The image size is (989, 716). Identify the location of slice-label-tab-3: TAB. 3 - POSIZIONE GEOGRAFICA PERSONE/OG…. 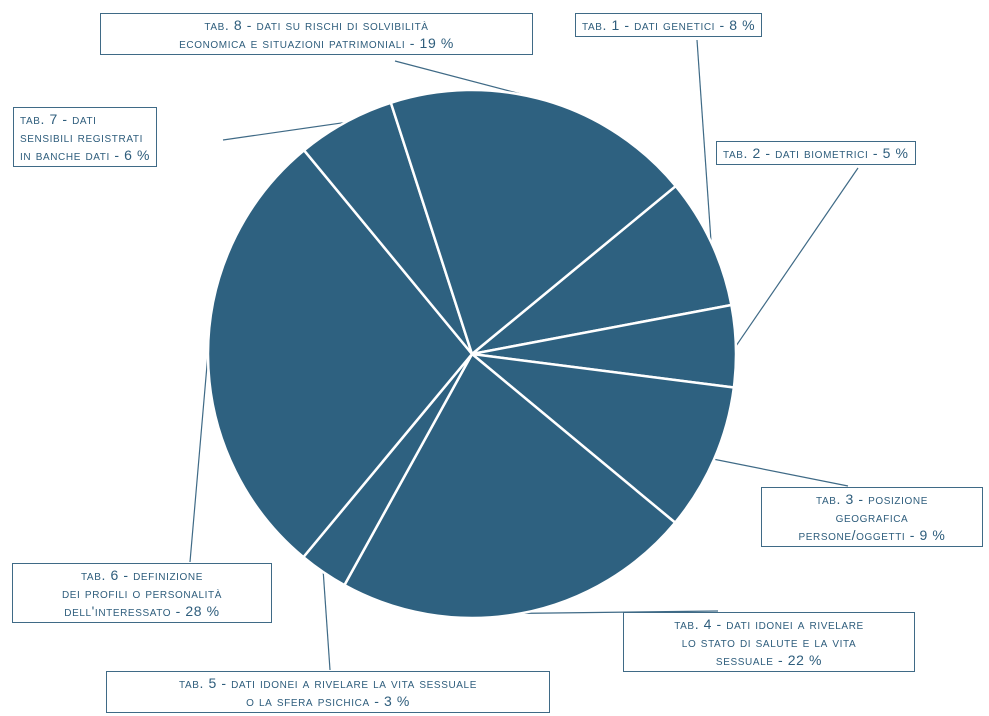
(872, 517).